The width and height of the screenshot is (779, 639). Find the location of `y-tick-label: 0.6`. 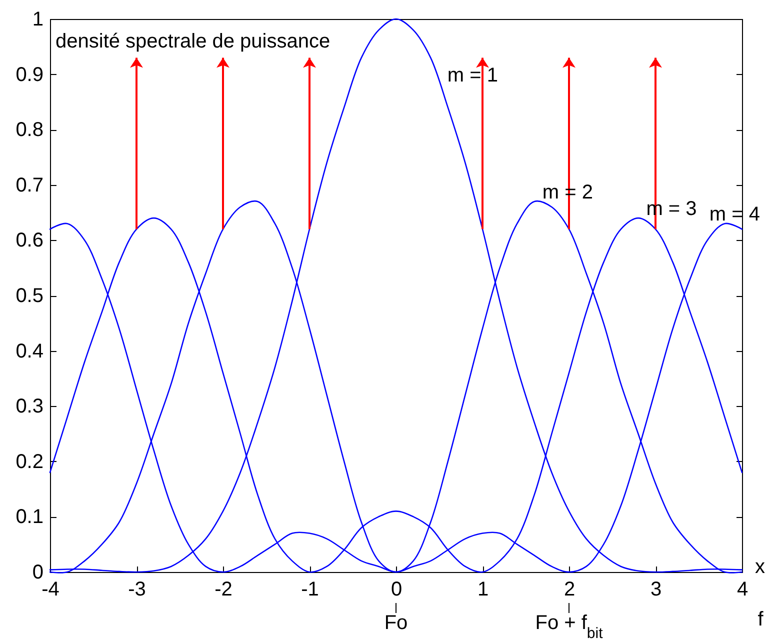

y-tick-label: 0.6 is located at coordinates (30, 241).